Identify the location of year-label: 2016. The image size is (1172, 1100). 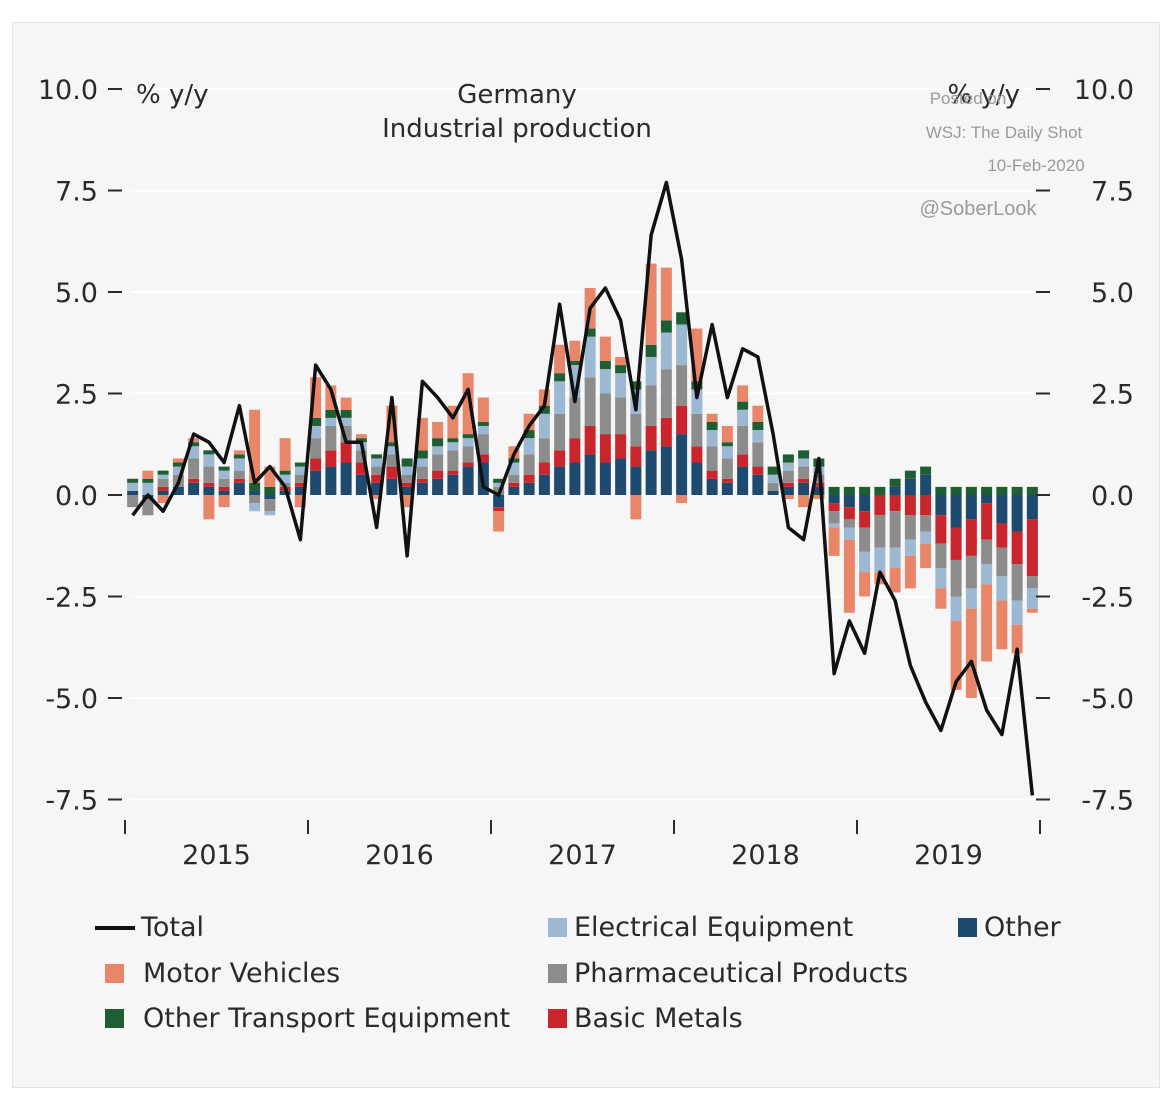
(399, 855).